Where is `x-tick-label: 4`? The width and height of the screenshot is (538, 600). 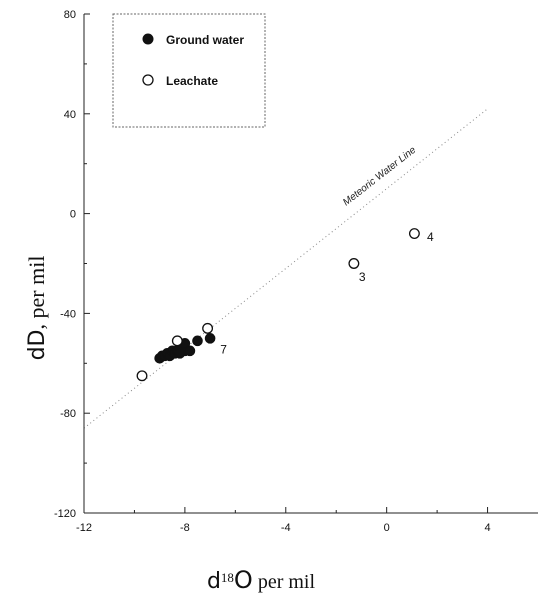 x-tick-label: 4 is located at coordinates (487, 528).